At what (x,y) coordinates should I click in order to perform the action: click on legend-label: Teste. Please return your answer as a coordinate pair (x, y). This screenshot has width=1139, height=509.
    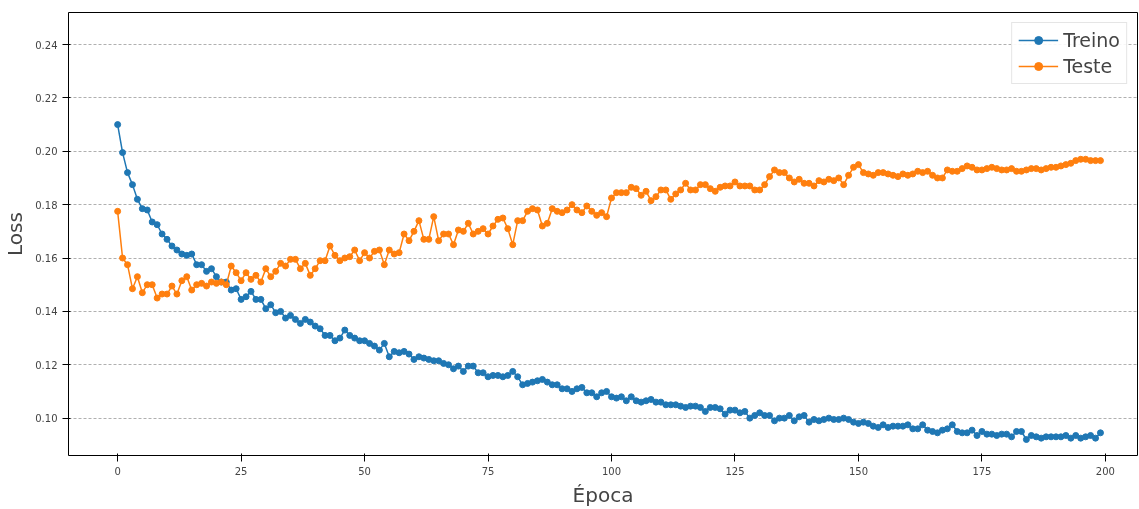
    Looking at the image, I should click on (1088, 66).